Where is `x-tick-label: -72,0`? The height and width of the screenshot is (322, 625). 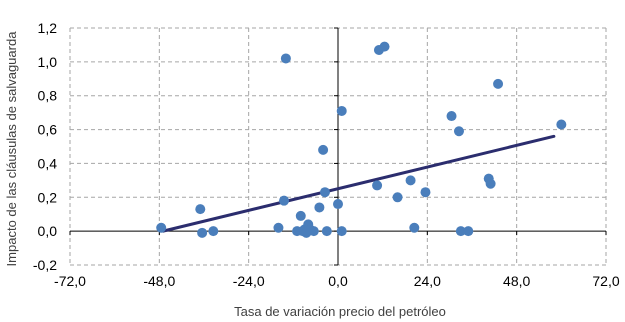 x-tick-label: -72,0 is located at coordinates (70, 281).